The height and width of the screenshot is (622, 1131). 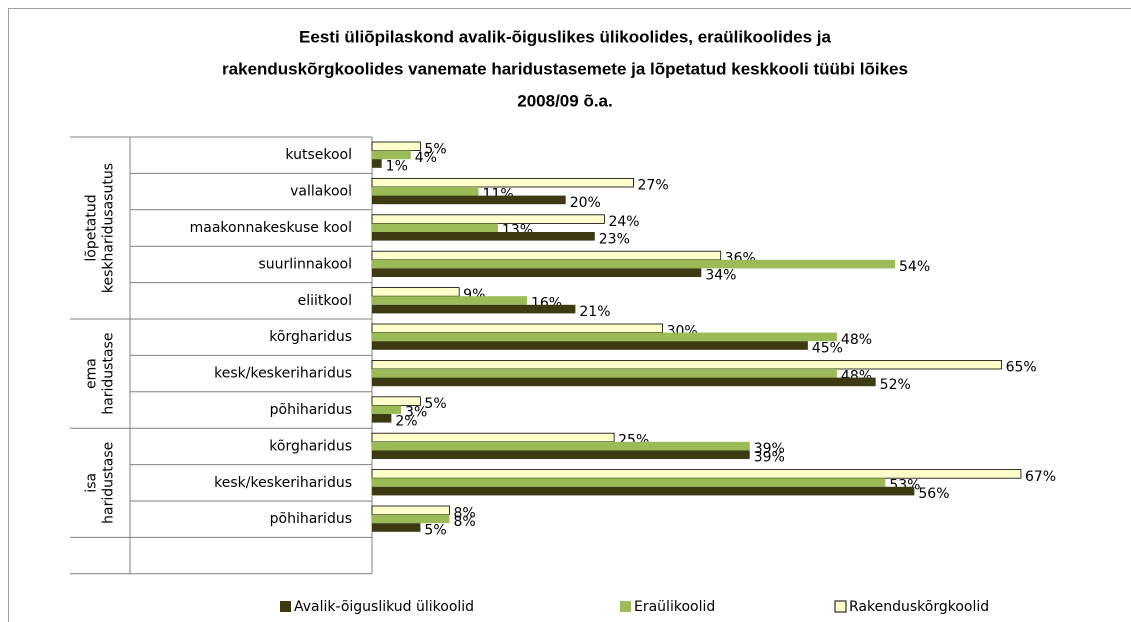 What do you see at coordinates (914, 267) in the screenshot?
I see `data-label: 54%` at bounding box center [914, 267].